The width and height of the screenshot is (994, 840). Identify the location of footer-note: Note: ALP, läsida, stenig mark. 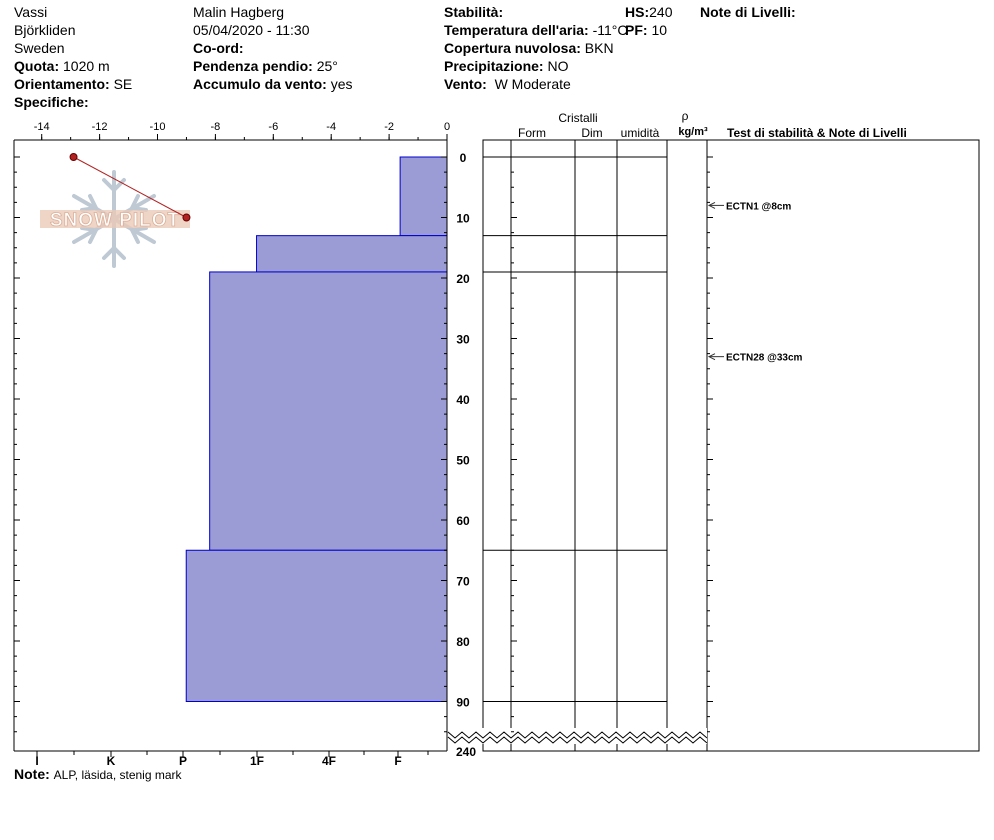
(98, 774).